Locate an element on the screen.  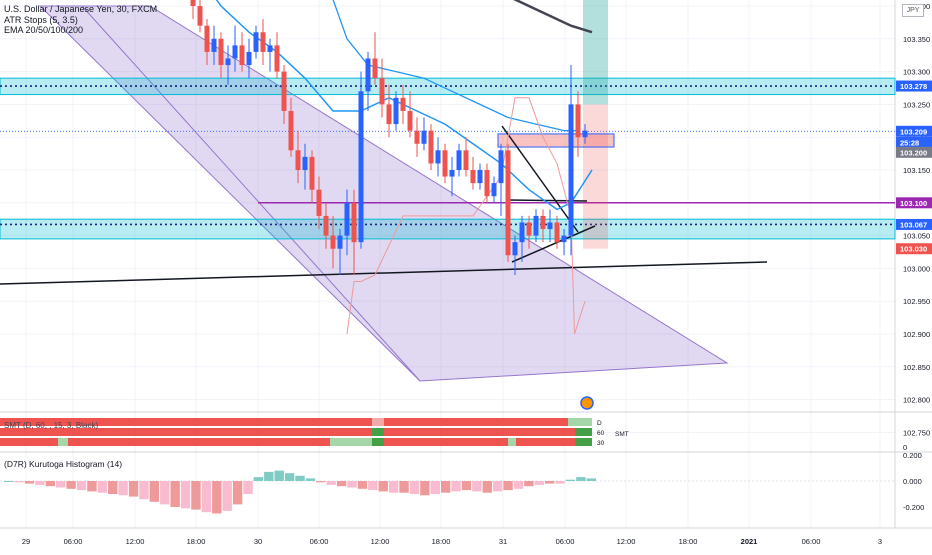
trend-line is located at coordinates (384, 273).